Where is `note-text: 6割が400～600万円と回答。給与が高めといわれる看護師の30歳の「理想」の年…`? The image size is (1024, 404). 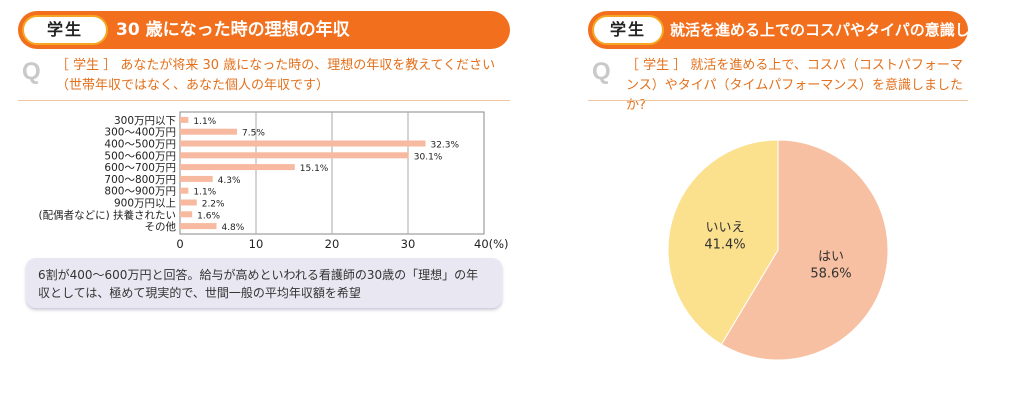 note-text: 6割が400～600万円と回答。給与が高めといわれる看護師の30歳の「理想」の年… is located at coordinates (258, 284).